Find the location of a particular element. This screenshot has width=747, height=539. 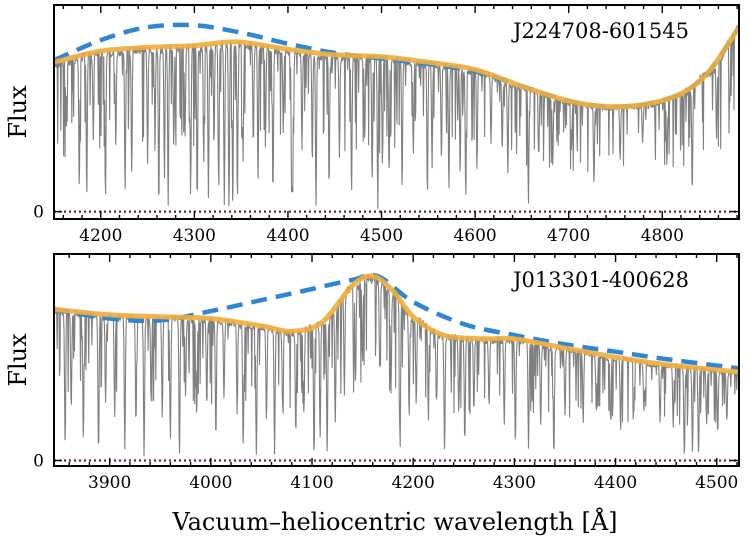

object-id-label: J013301-400628 is located at coordinates (600, 280).